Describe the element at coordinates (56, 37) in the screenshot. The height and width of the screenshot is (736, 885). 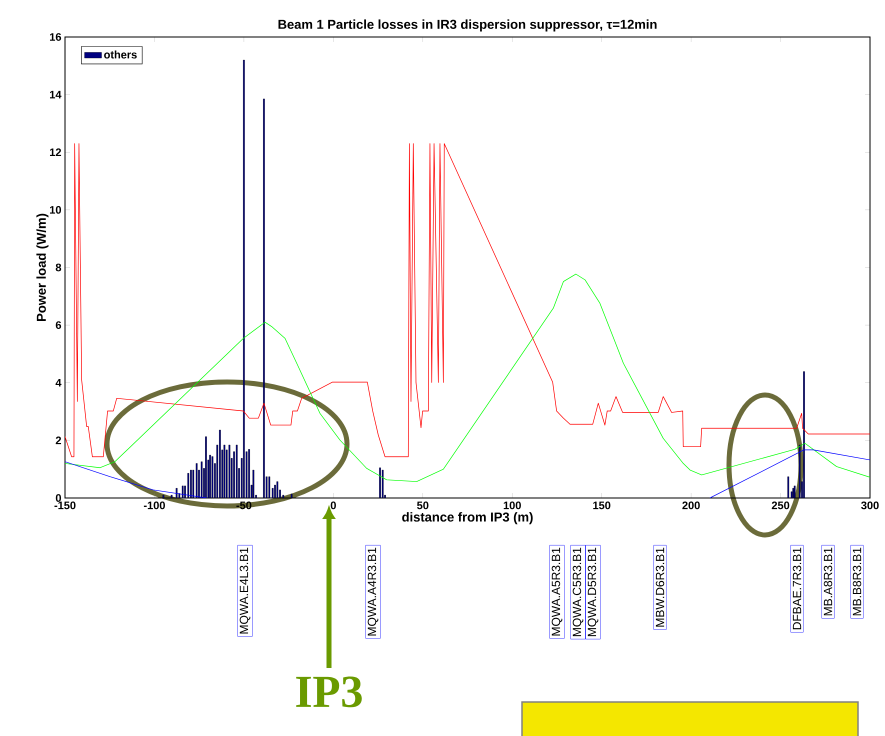
I see `y-tick-label: 16` at that location.